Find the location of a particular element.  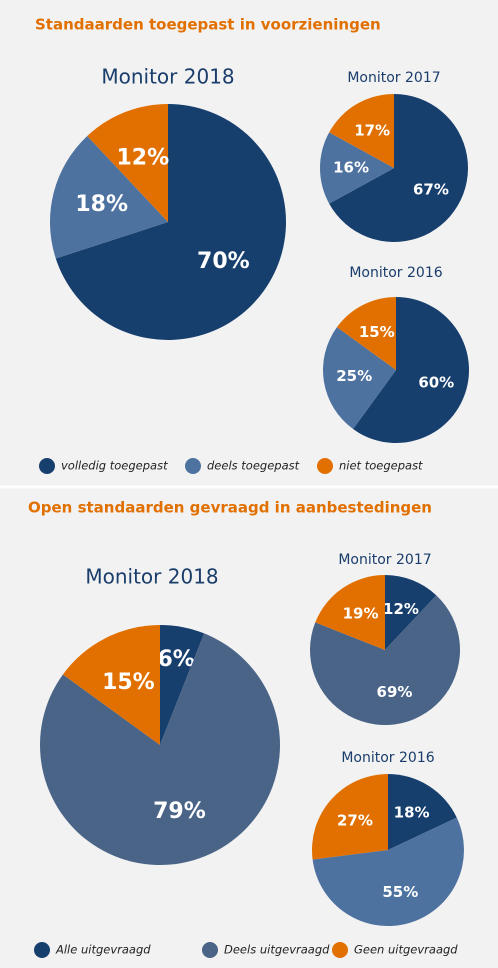

value-label: 55% is located at coordinates (400, 892).